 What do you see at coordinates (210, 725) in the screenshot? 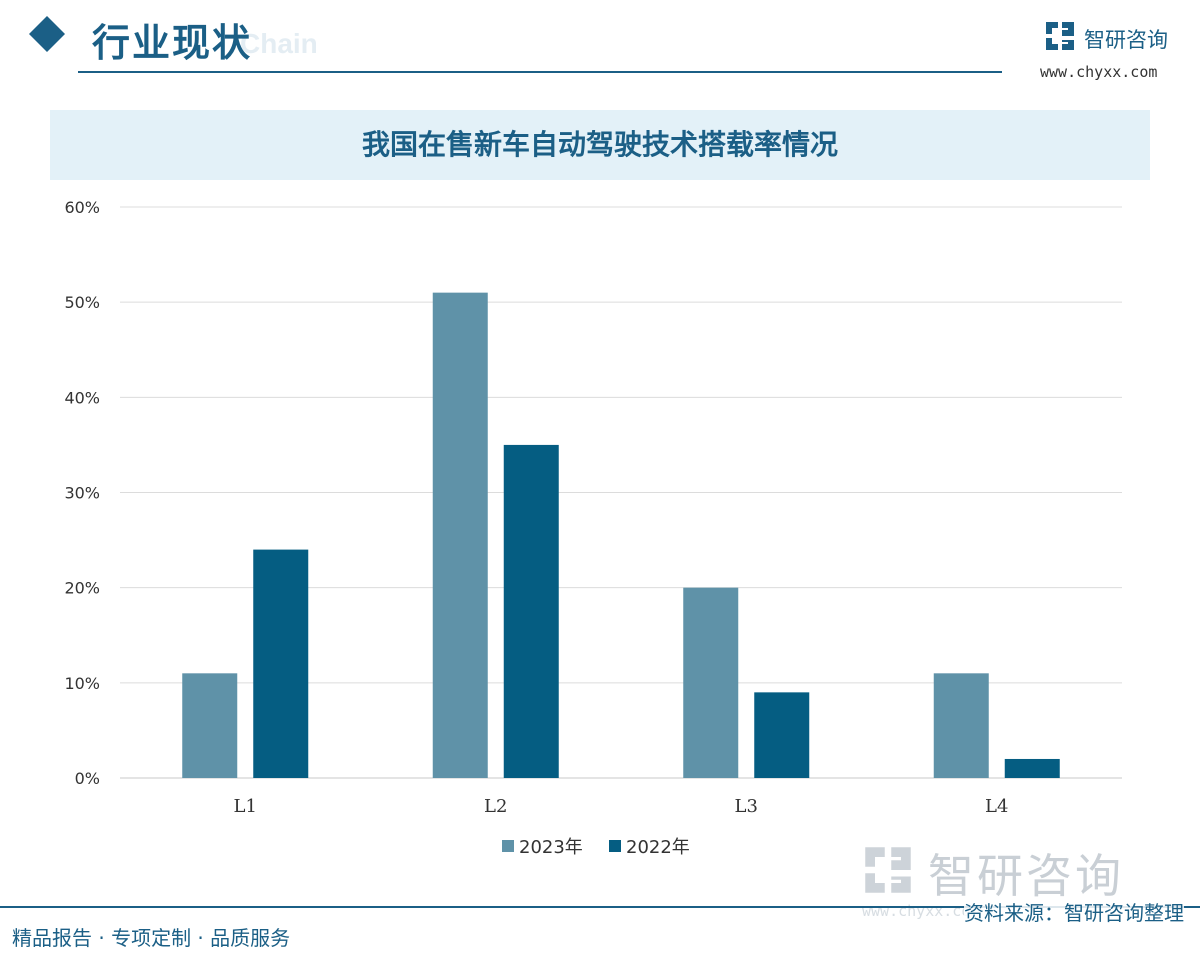
I see `bar-l1-series-a` at bounding box center [210, 725].